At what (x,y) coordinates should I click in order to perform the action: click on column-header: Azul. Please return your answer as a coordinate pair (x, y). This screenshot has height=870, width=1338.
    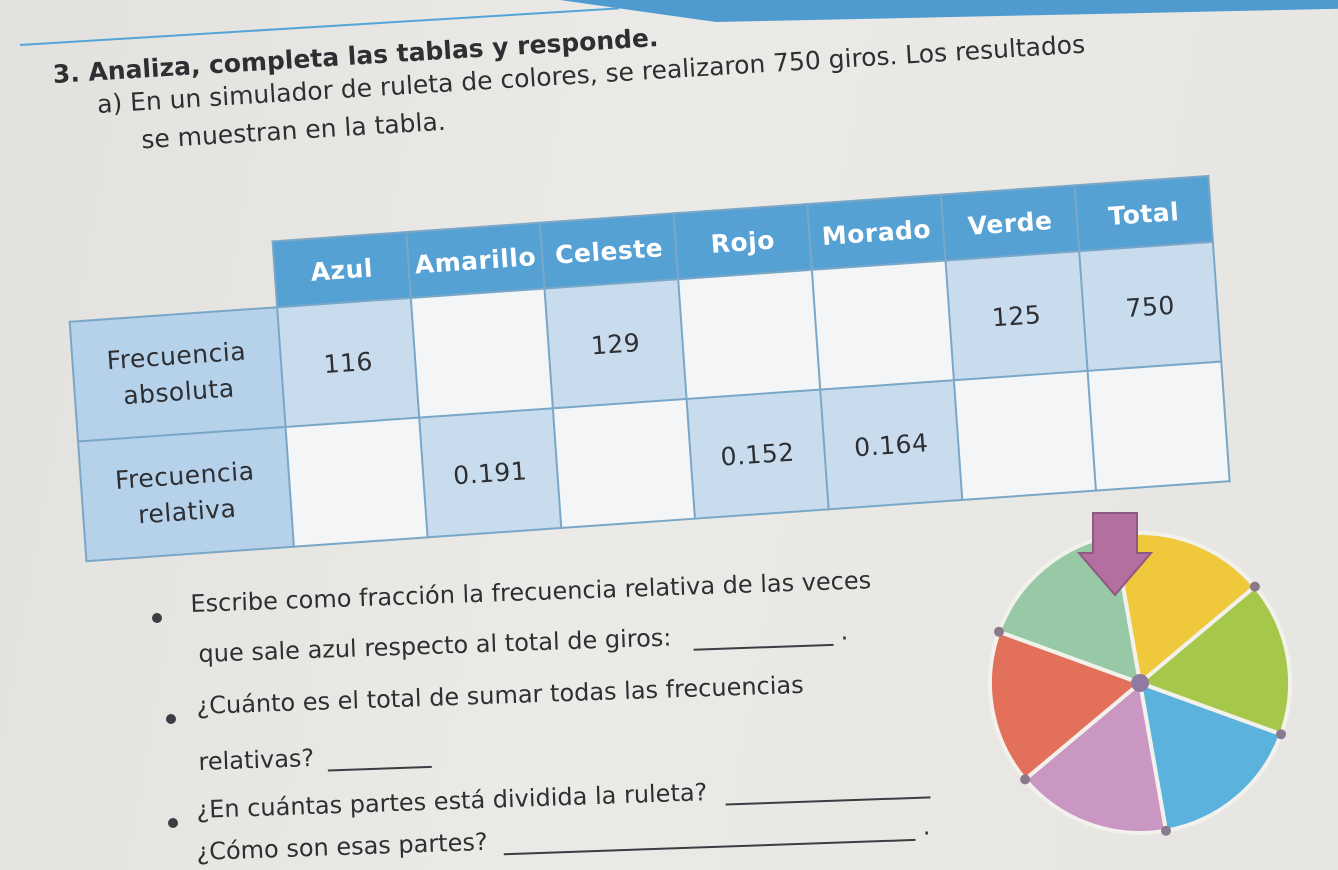
    Looking at the image, I should click on (341, 270).